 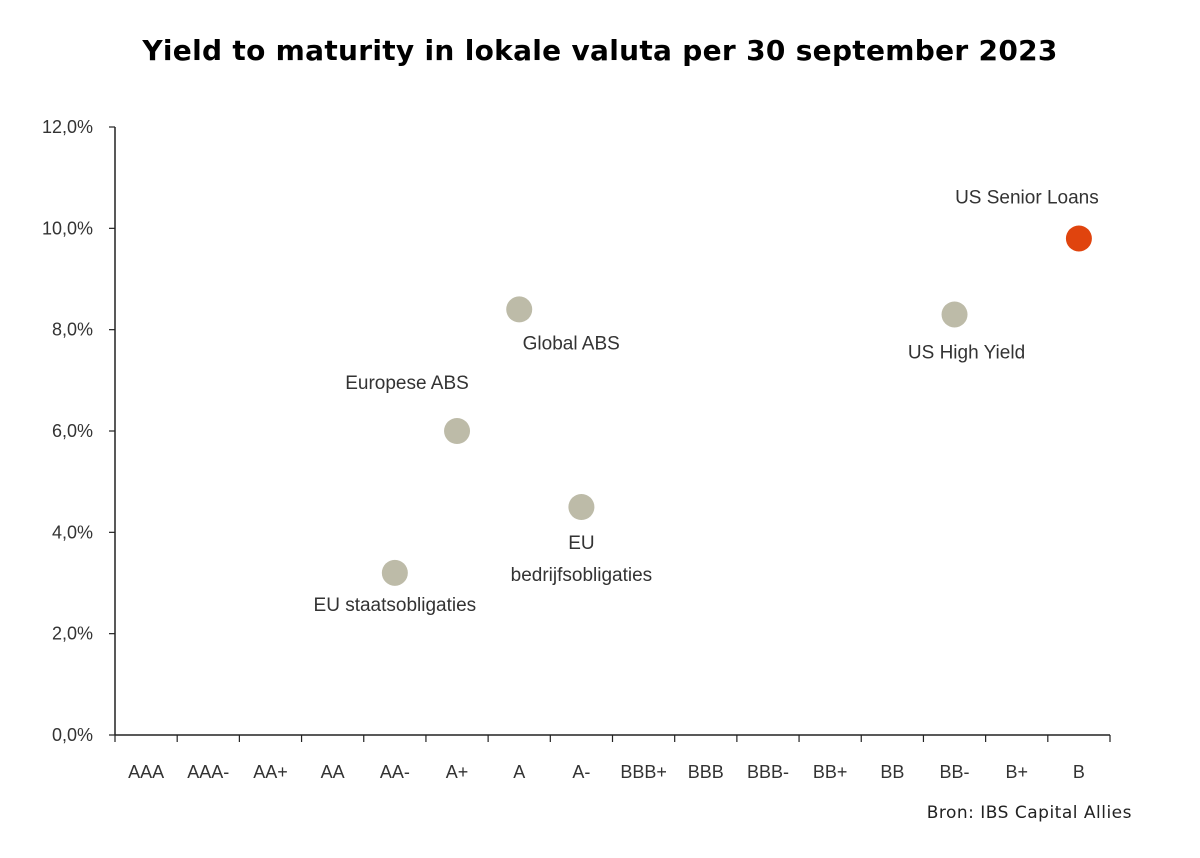 What do you see at coordinates (955, 772) in the screenshot?
I see `x-tick-label: BB-` at bounding box center [955, 772].